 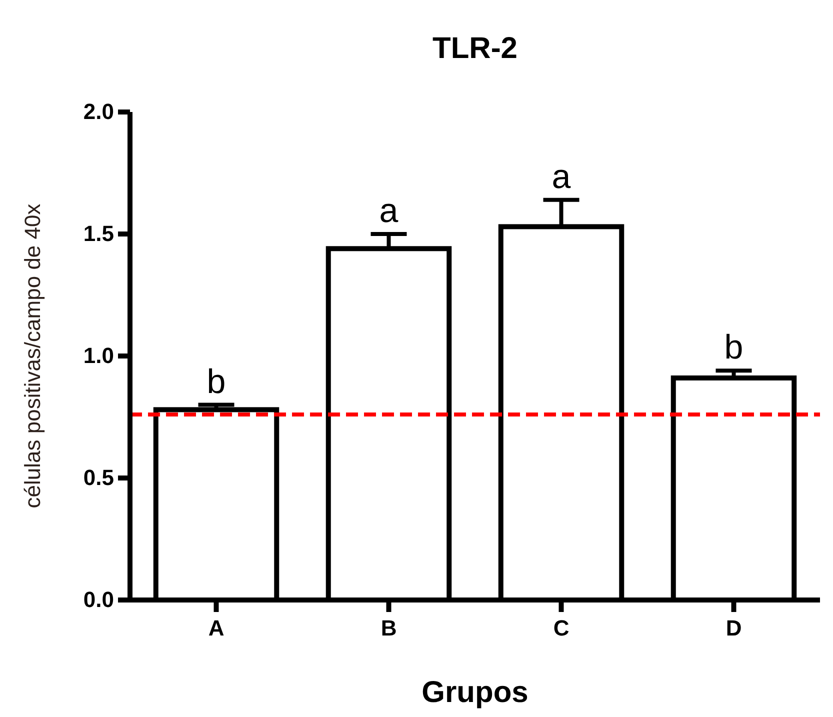 I want to click on x-tick-label: A, so click(x=216, y=628).